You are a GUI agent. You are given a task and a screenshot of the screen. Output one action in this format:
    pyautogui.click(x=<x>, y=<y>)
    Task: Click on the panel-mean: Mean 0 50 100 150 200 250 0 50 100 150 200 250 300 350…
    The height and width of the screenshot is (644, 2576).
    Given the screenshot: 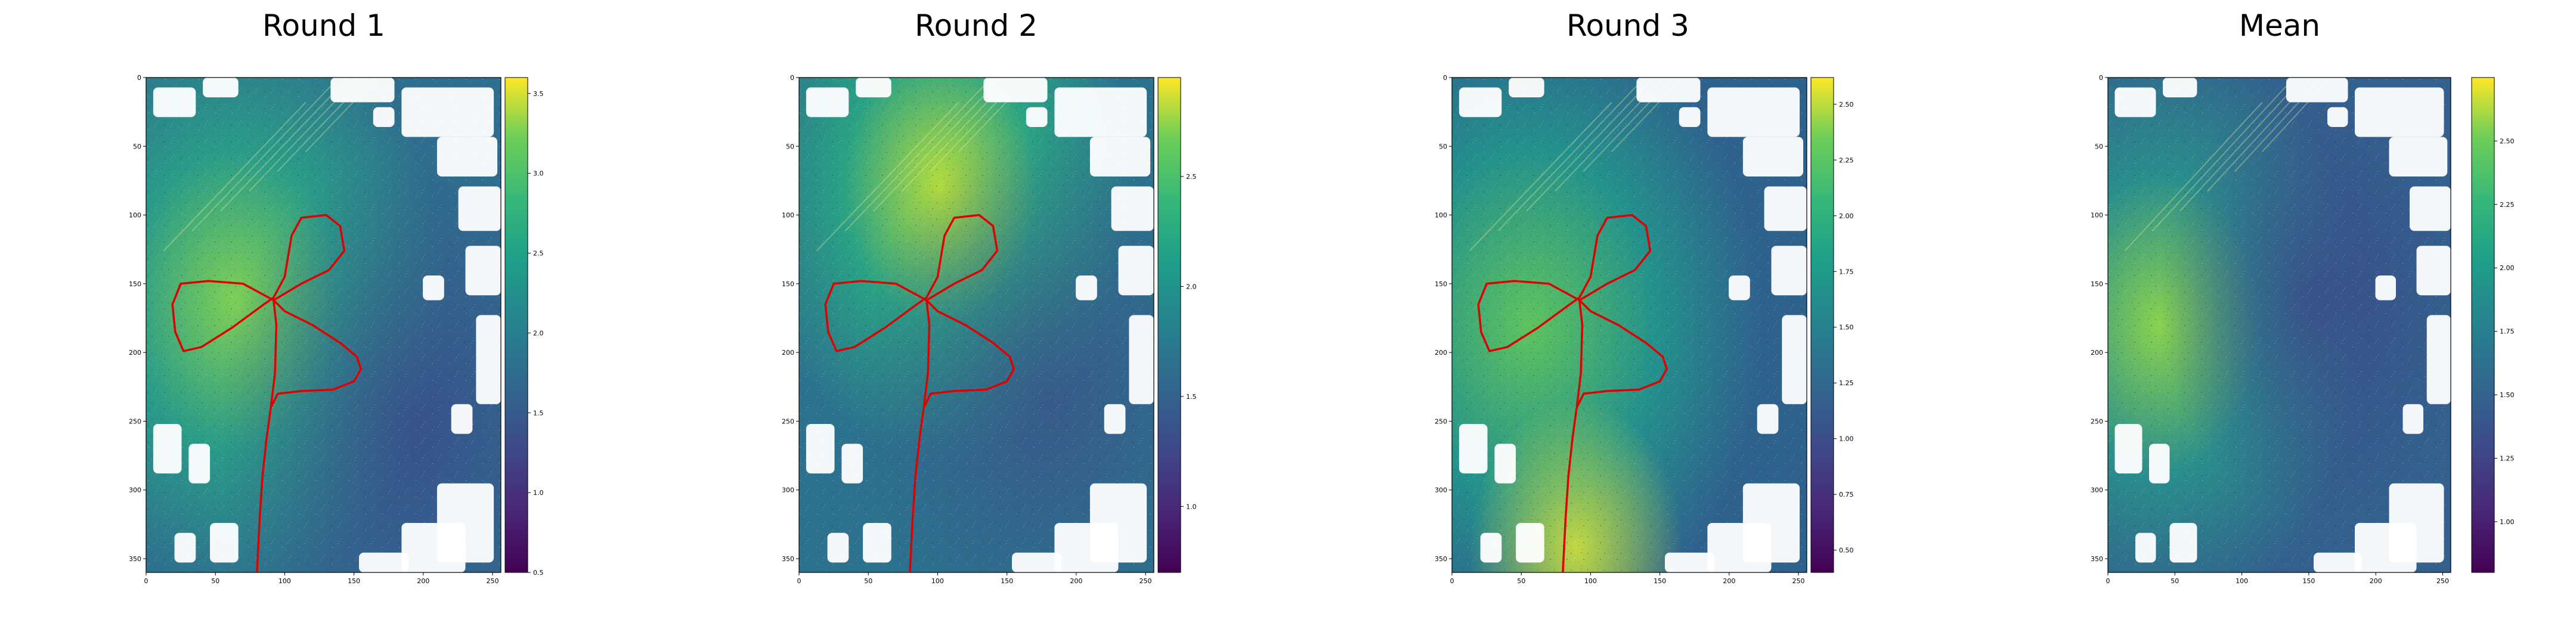 What is the action you would take?
    pyautogui.click(x=2303, y=297)
    